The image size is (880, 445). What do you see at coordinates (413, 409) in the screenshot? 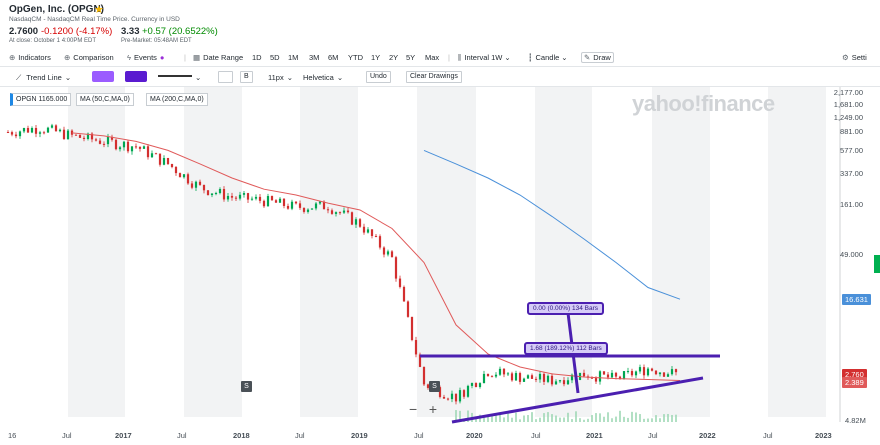
I see `zoom-out-button: −` at bounding box center [413, 409].